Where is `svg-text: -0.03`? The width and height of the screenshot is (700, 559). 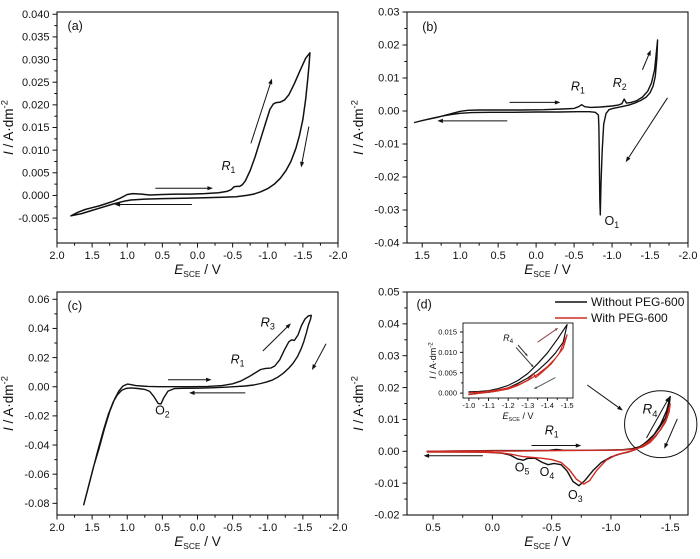 svg-text: -0.03 is located at coordinates (386, 211).